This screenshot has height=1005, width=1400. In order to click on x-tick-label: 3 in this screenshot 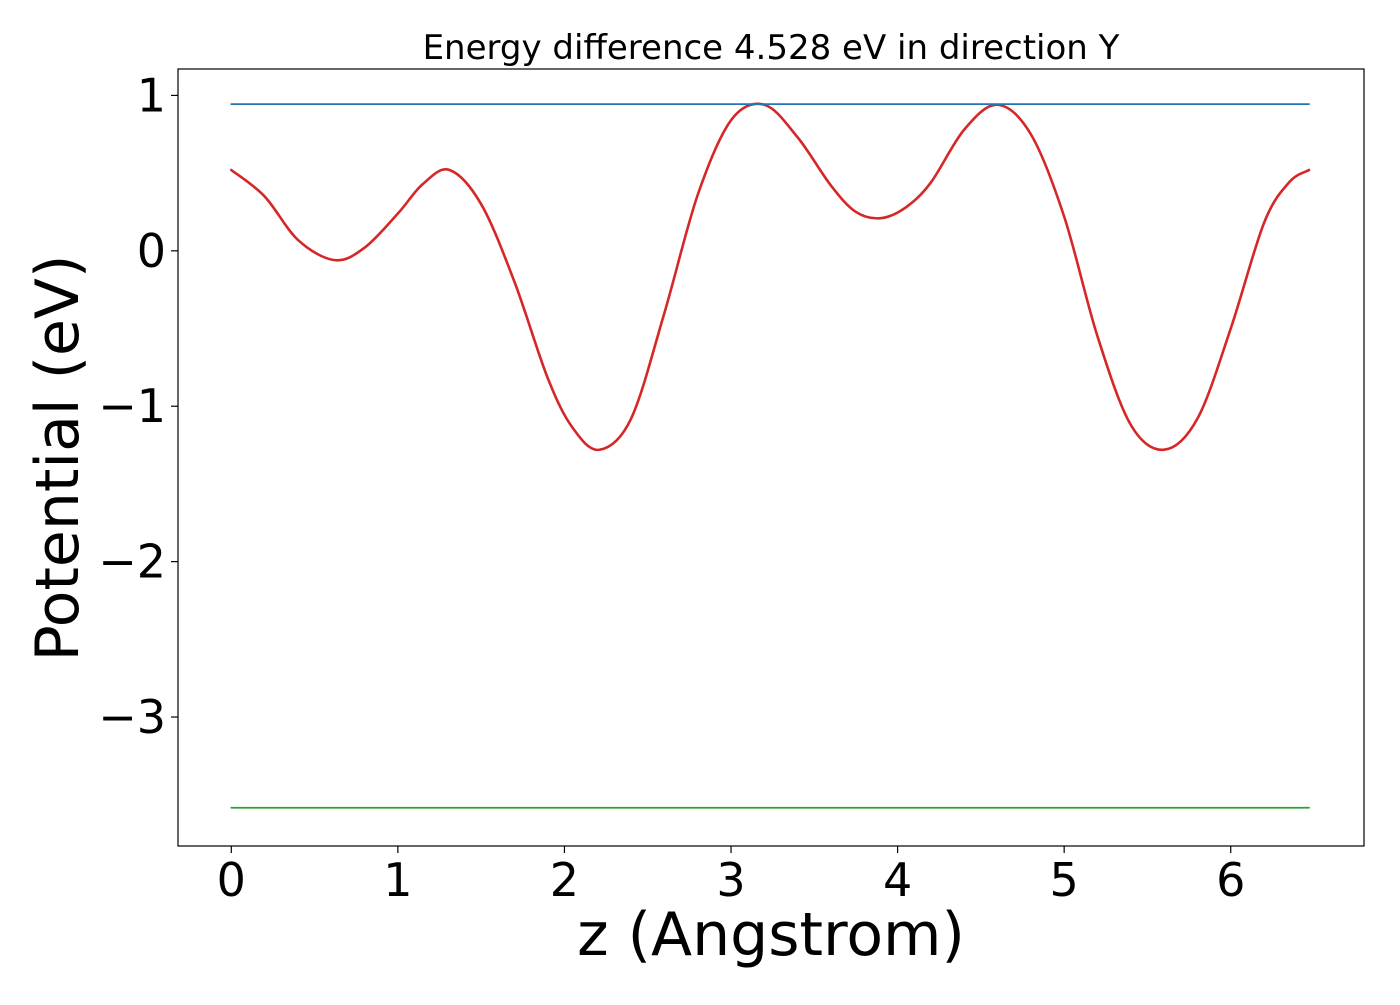, I will do `click(730, 880)`.